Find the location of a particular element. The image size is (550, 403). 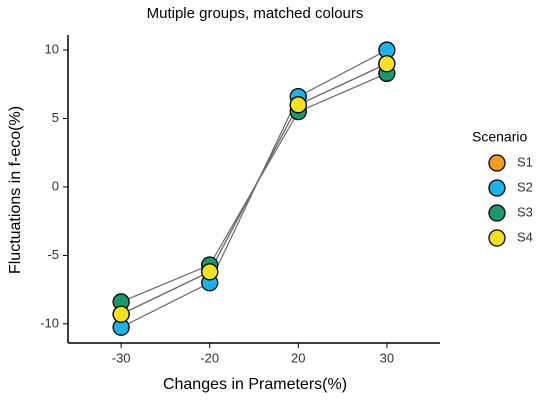

y-tick-label: 5 is located at coordinates (55, 117).